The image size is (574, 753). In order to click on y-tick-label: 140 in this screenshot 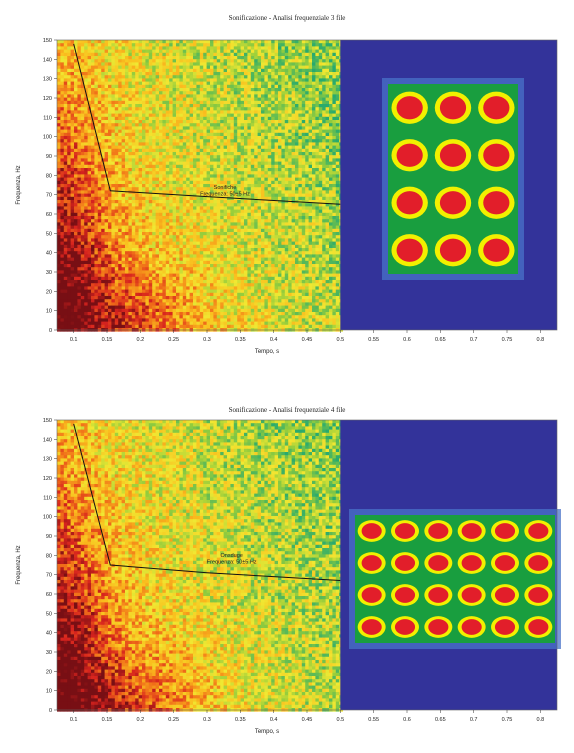, I will do `click(47, 60)`.